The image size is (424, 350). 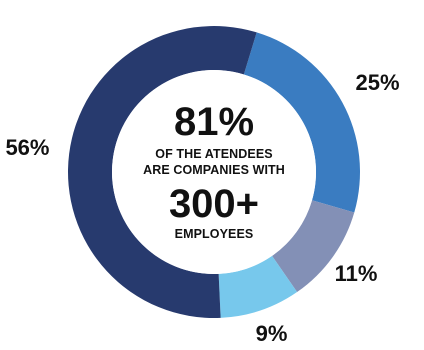 What do you see at coordinates (377, 83) in the screenshot?
I see `slice-label-25: 25%` at bounding box center [377, 83].